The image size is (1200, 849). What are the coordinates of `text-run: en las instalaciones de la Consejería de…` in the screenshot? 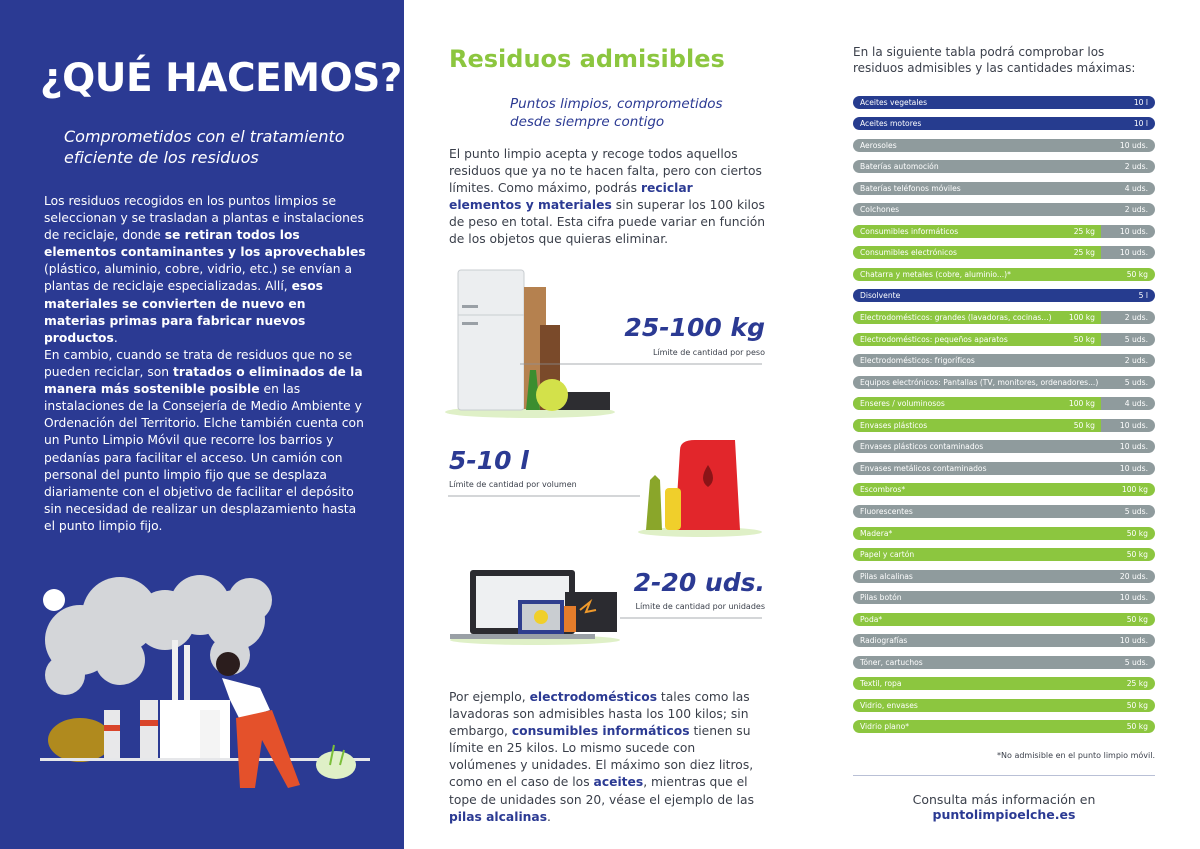 It's located at (204, 457).